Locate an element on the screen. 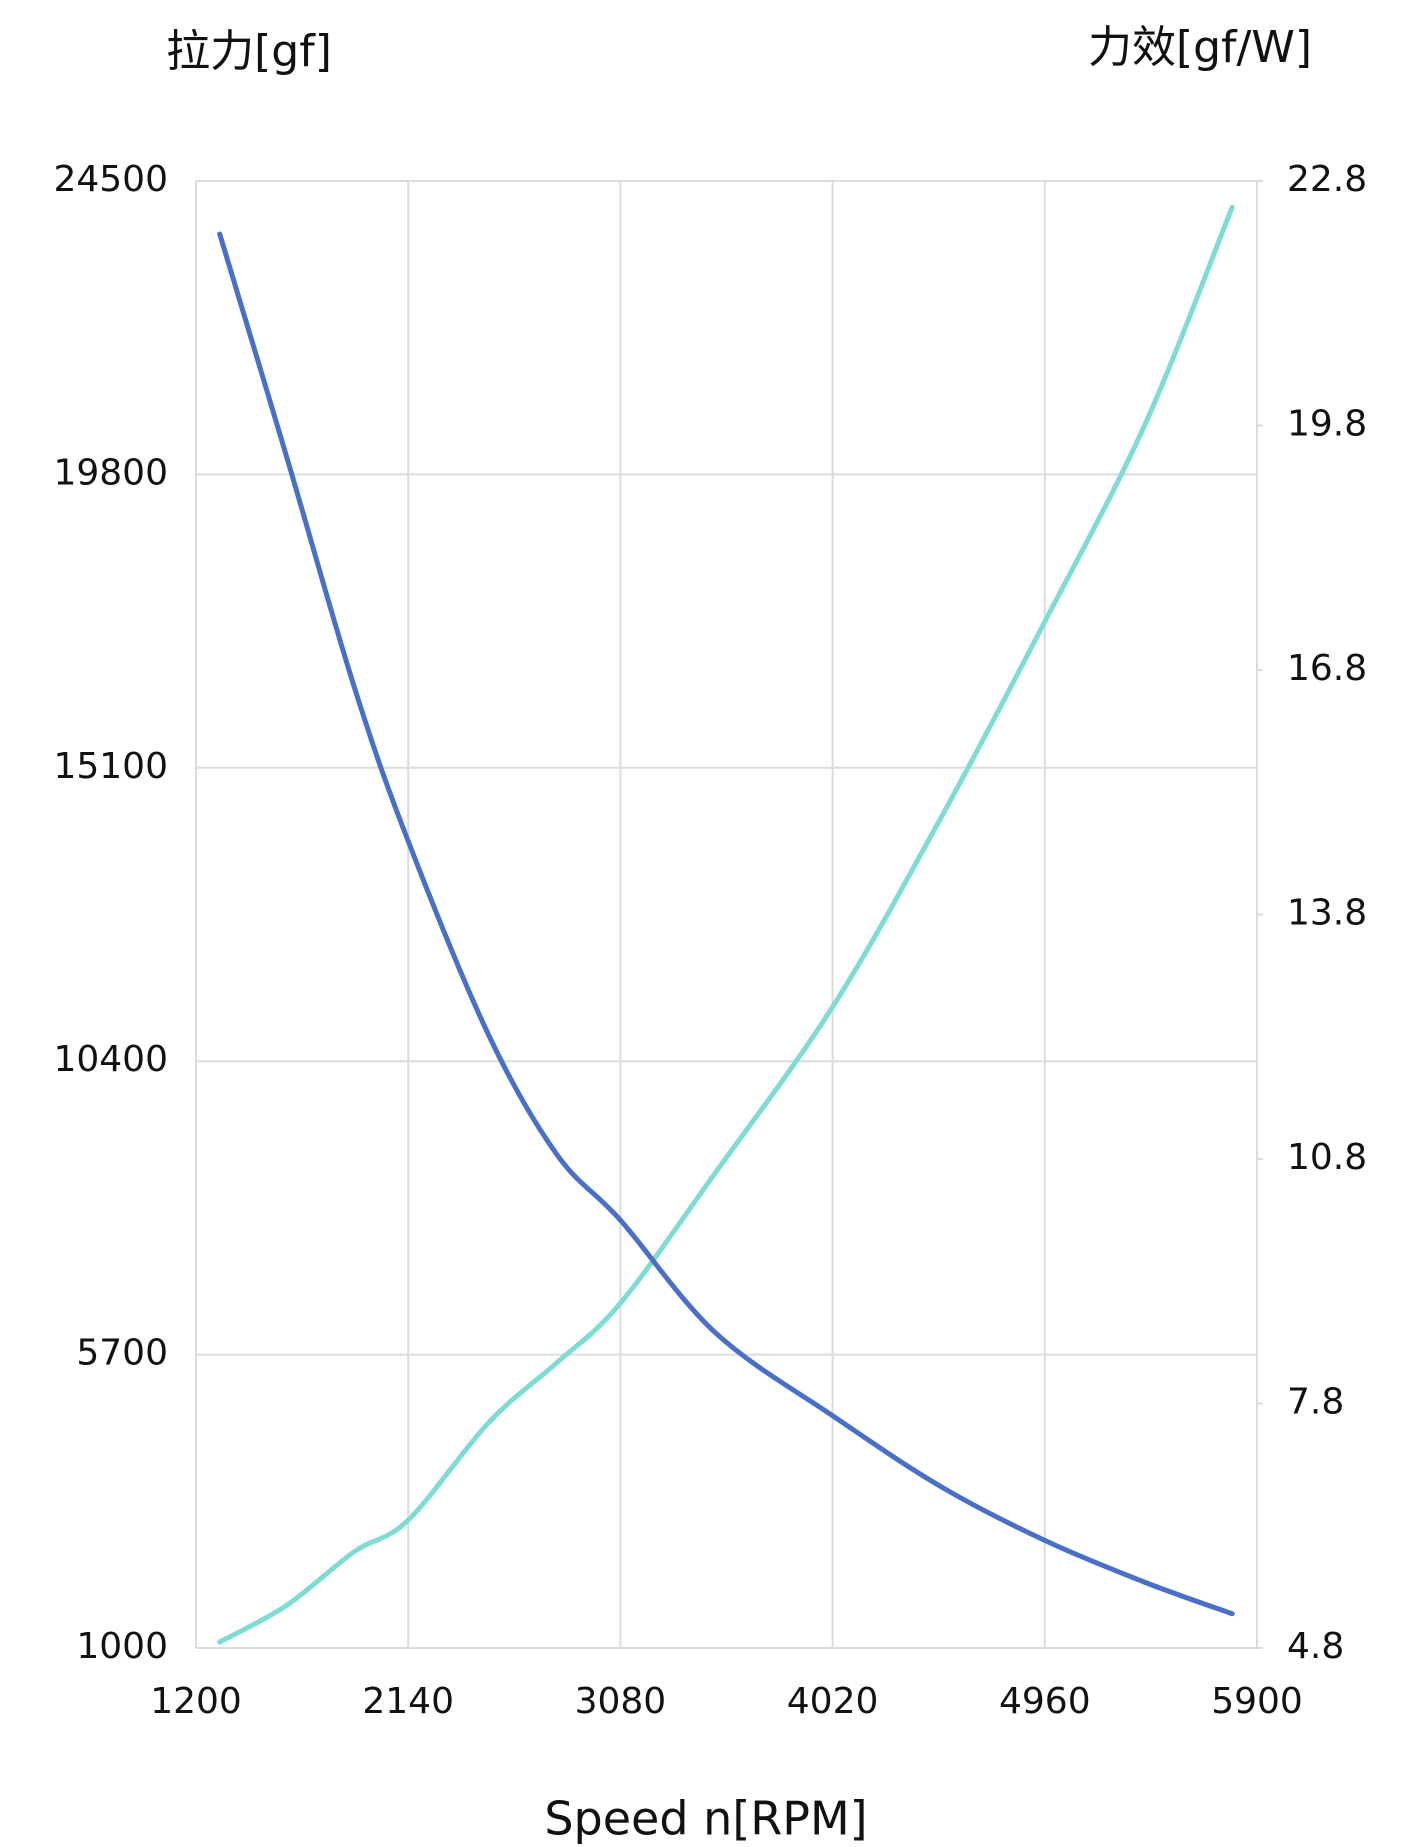 The width and height of the screenshot is (1410, 1847). x-tick-label: 3080 is located at coordinates (621, 1701).